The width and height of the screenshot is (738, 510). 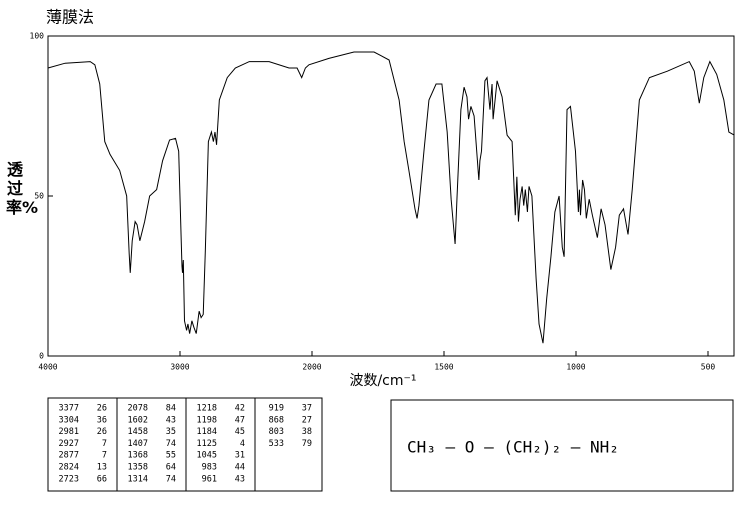 I want to click on peak-wavenumber: 1125, so click(x=207, y=444).